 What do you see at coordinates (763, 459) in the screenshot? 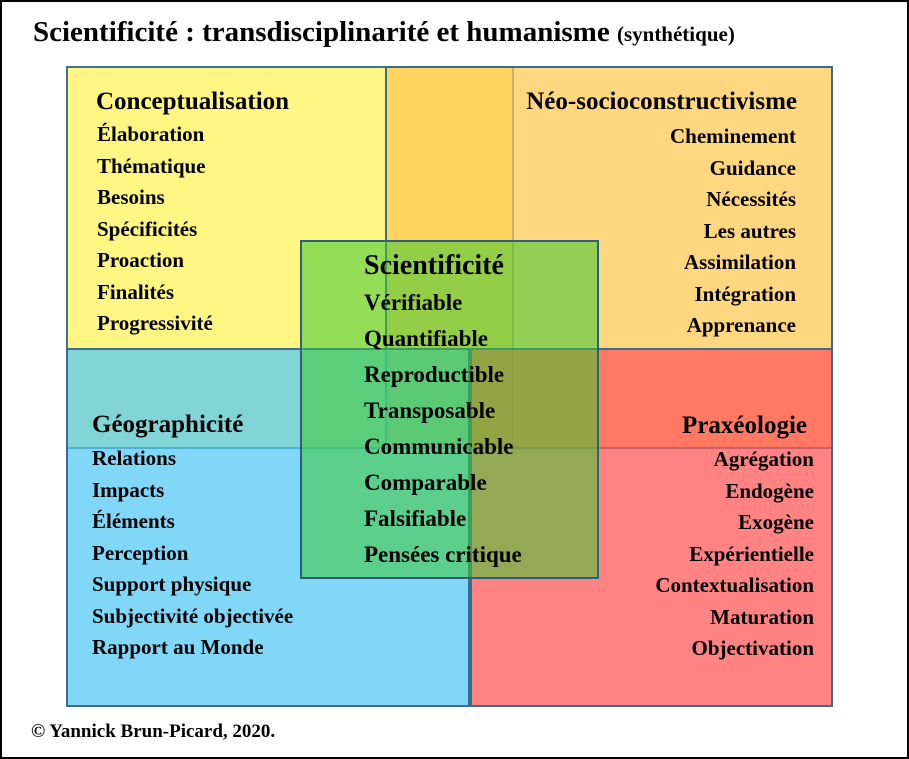
I see `list-item: Agrégation` at bounding box center [763, 459].